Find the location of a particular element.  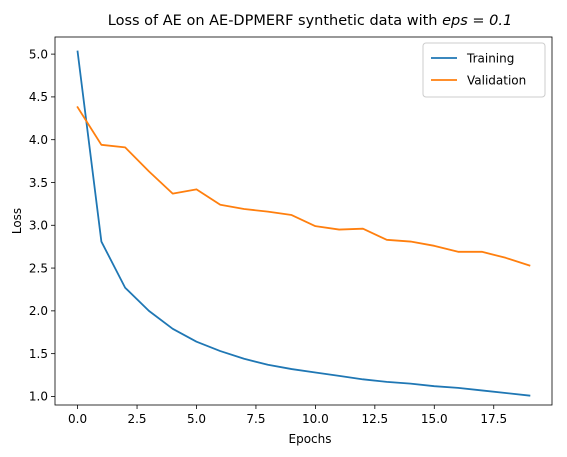

x-tick-label: 17.5 is located at coordinates (493, 419).